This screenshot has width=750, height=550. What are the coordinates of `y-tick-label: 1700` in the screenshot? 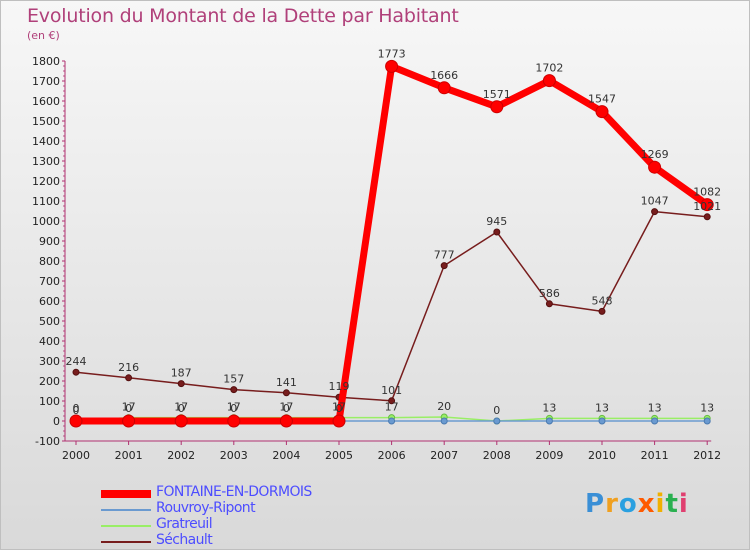 It's located at (46, 81).